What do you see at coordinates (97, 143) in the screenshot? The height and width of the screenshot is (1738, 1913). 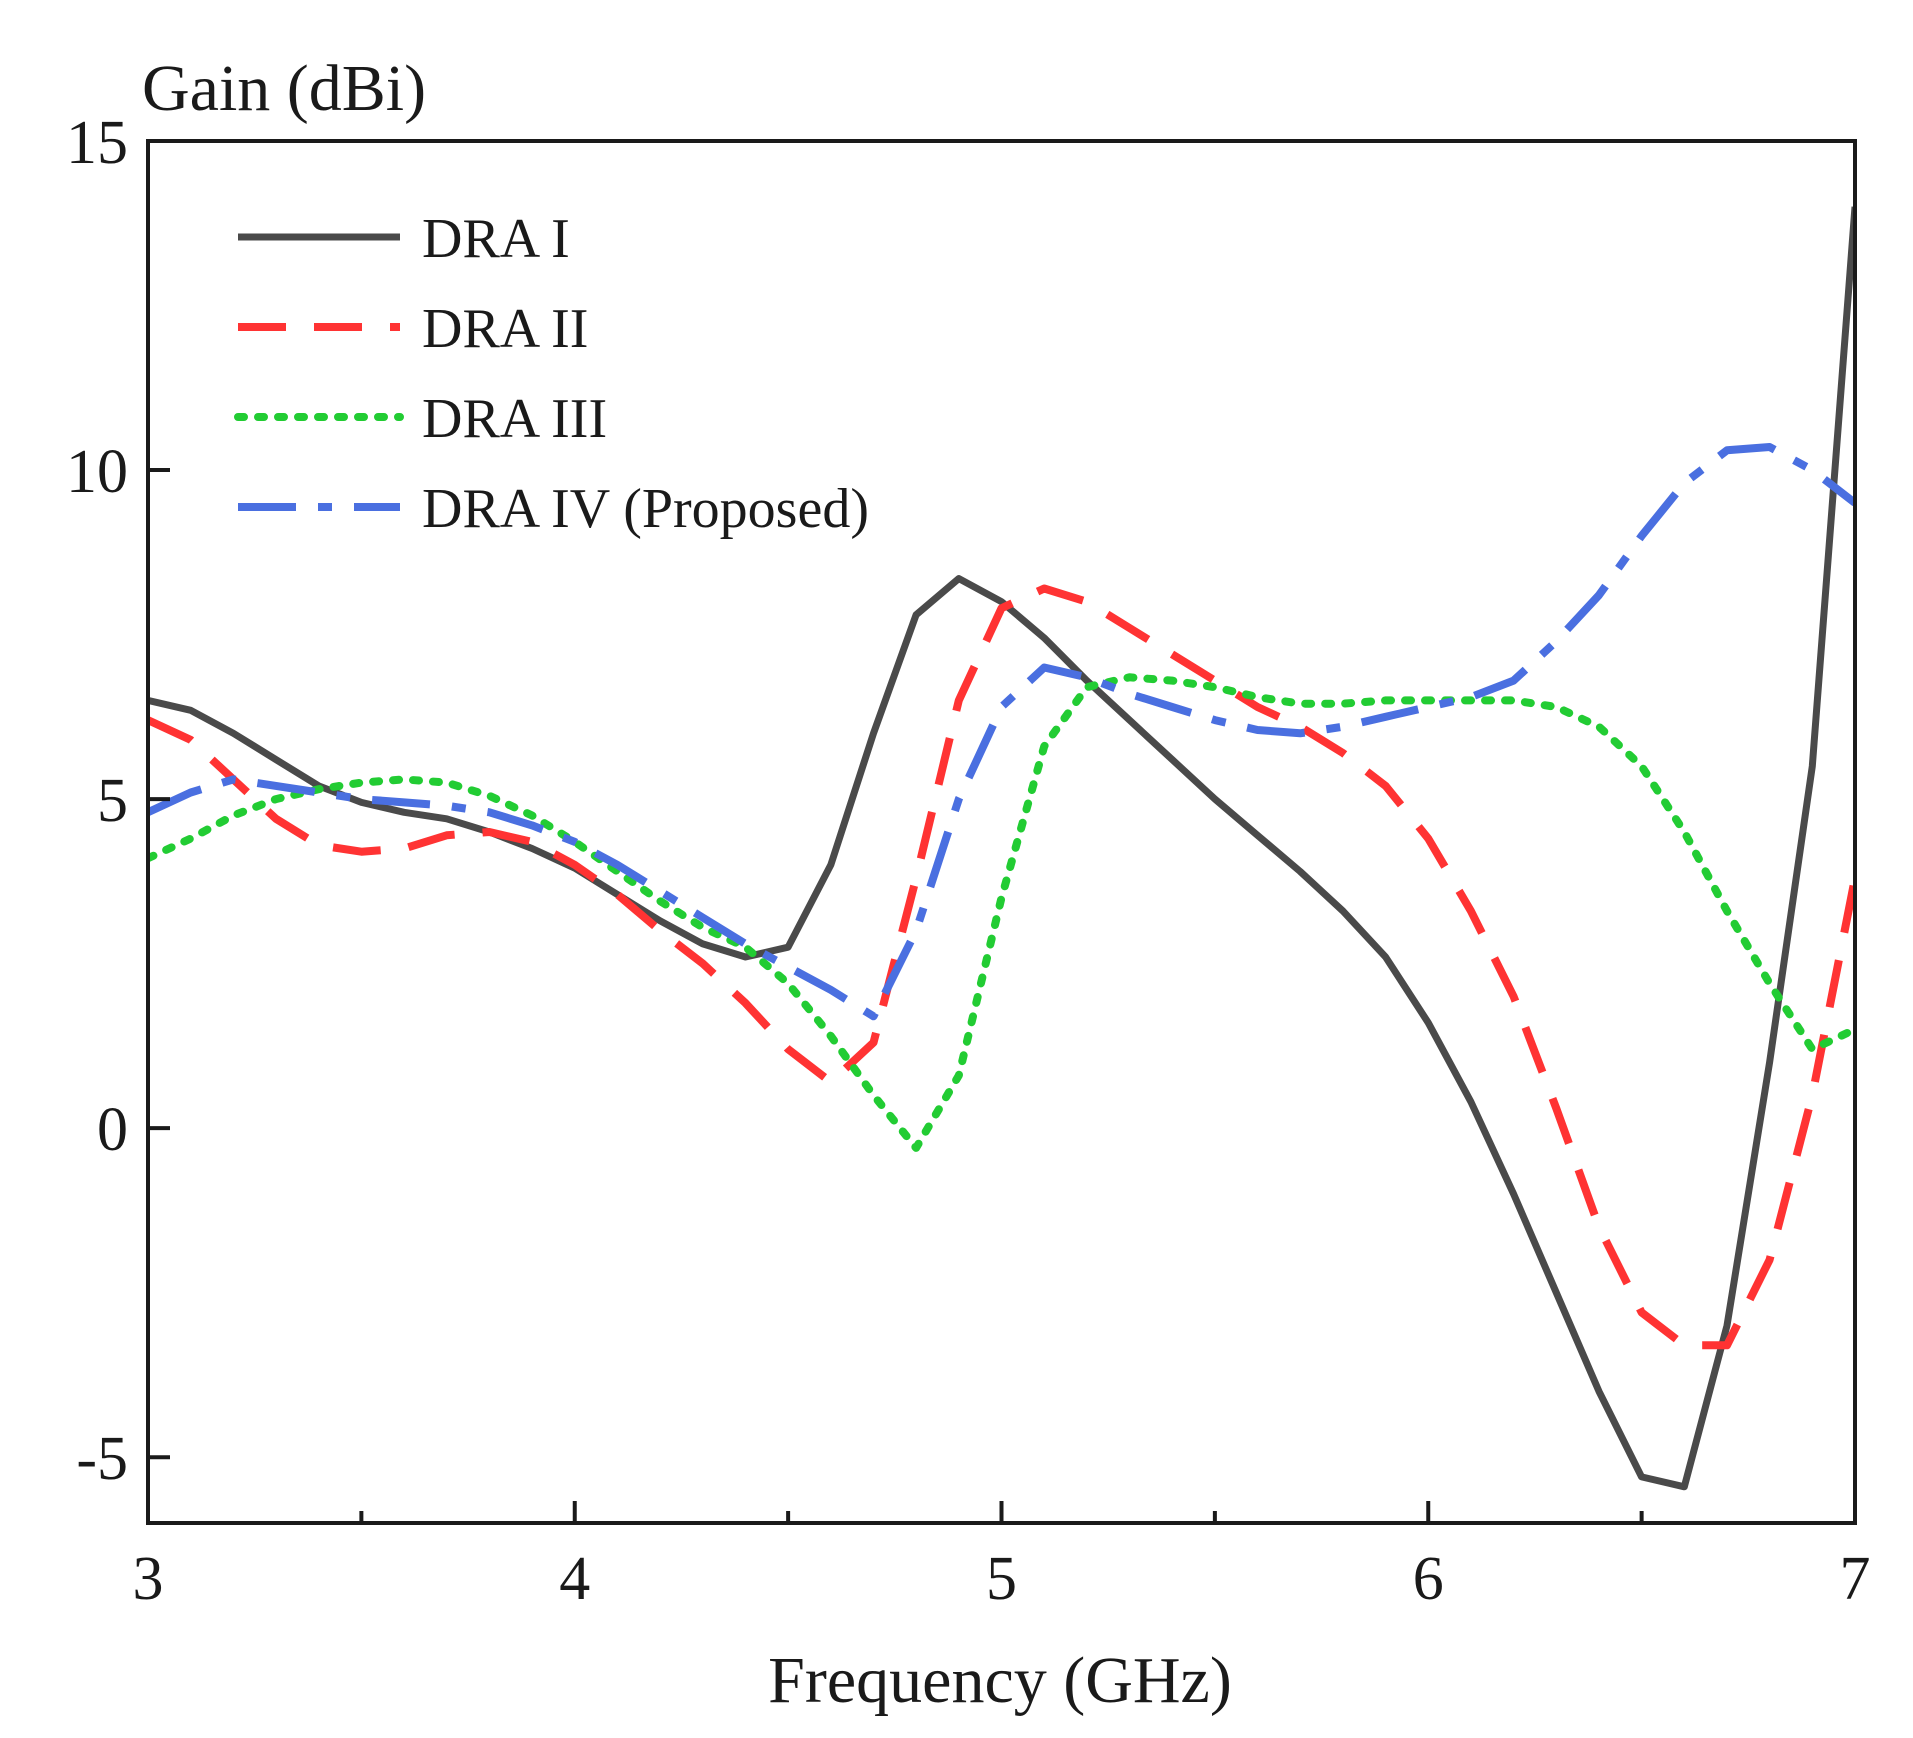 I see `y-tick-label: 15` at bounding box center [97, 143].